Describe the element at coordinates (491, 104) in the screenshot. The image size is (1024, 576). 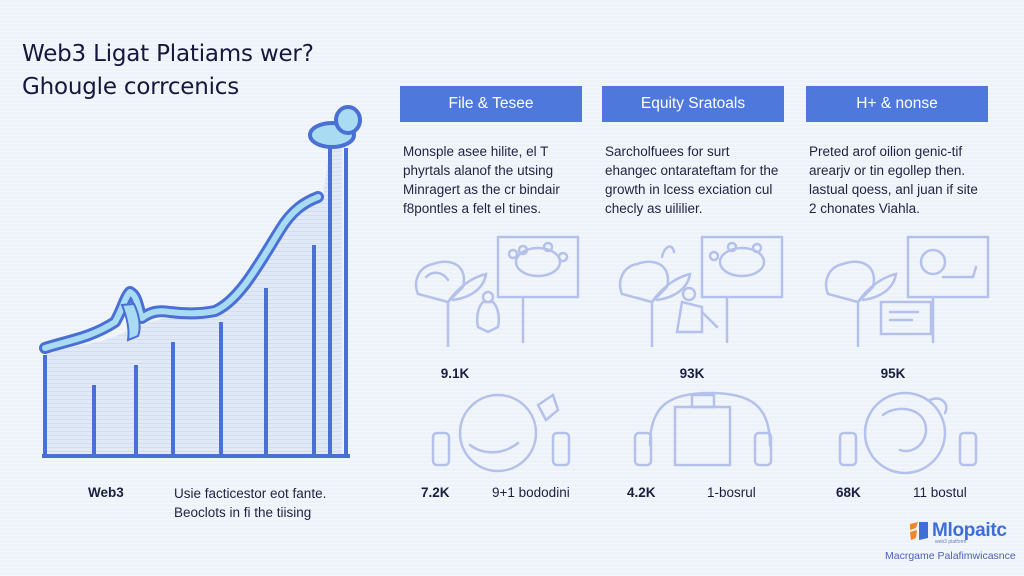
I see `file-tesee-button: File & Tesee` at that location.